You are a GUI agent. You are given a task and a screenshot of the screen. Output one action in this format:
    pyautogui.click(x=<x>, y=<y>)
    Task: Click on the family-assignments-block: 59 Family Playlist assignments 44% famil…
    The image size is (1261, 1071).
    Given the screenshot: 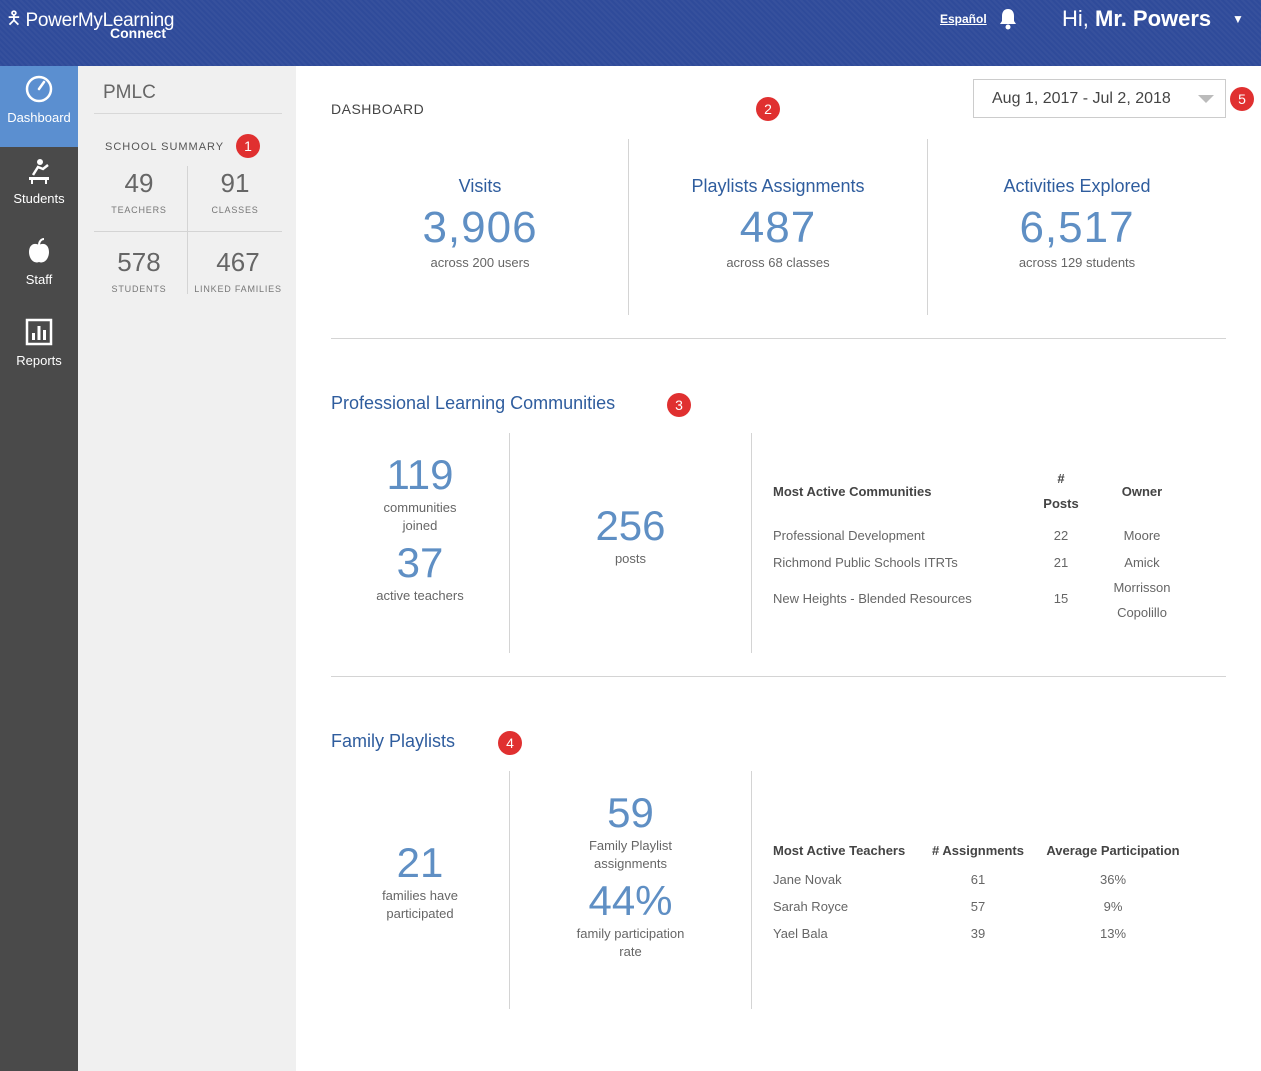 What is the action you would take?
    pyautogui.click(x=630, y=875)
    